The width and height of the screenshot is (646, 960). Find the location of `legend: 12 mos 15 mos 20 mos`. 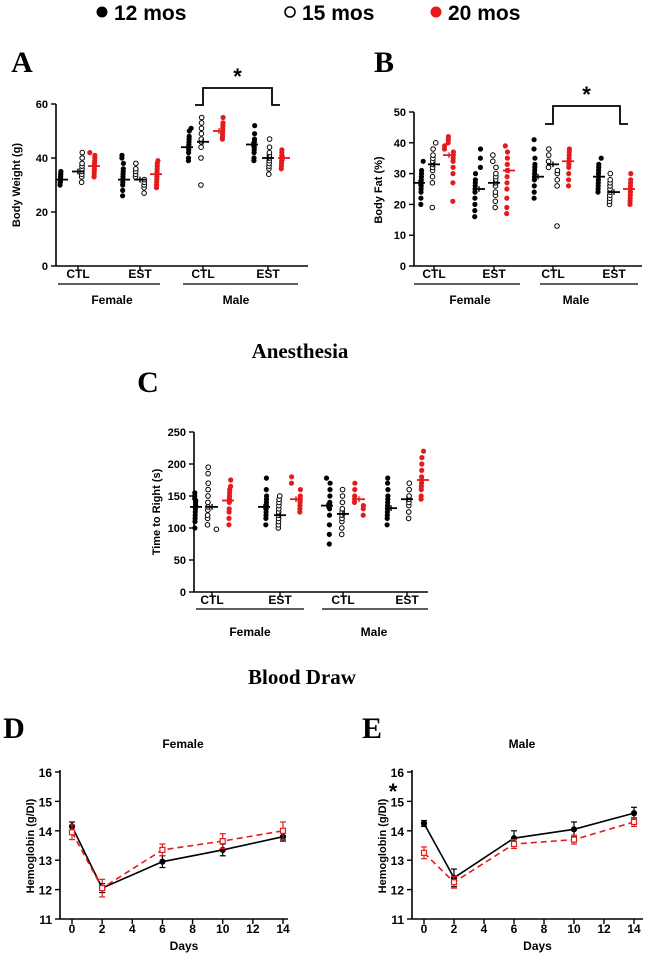

legend: 12 mos 15 mos 20 mos is located at coordinates (308, 13).